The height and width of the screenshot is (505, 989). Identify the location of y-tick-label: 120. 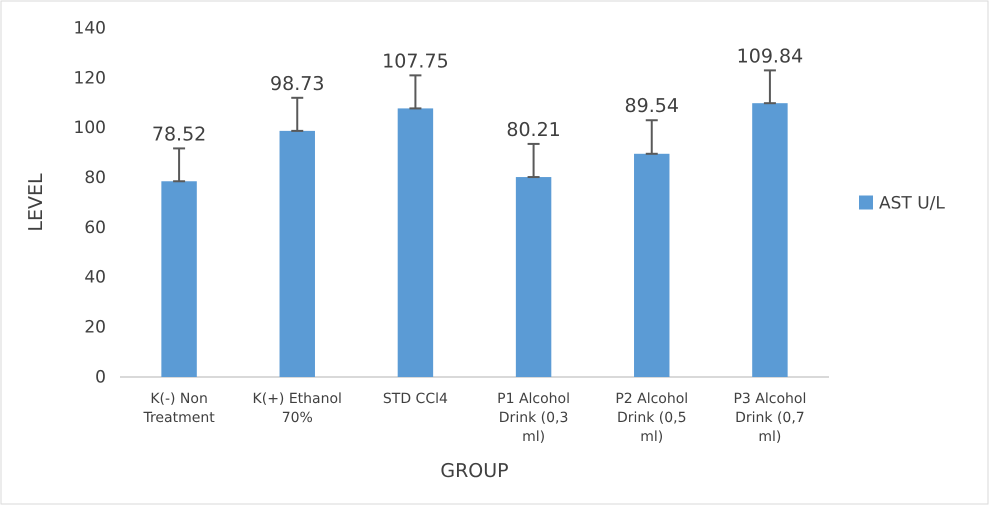
(90, 78).